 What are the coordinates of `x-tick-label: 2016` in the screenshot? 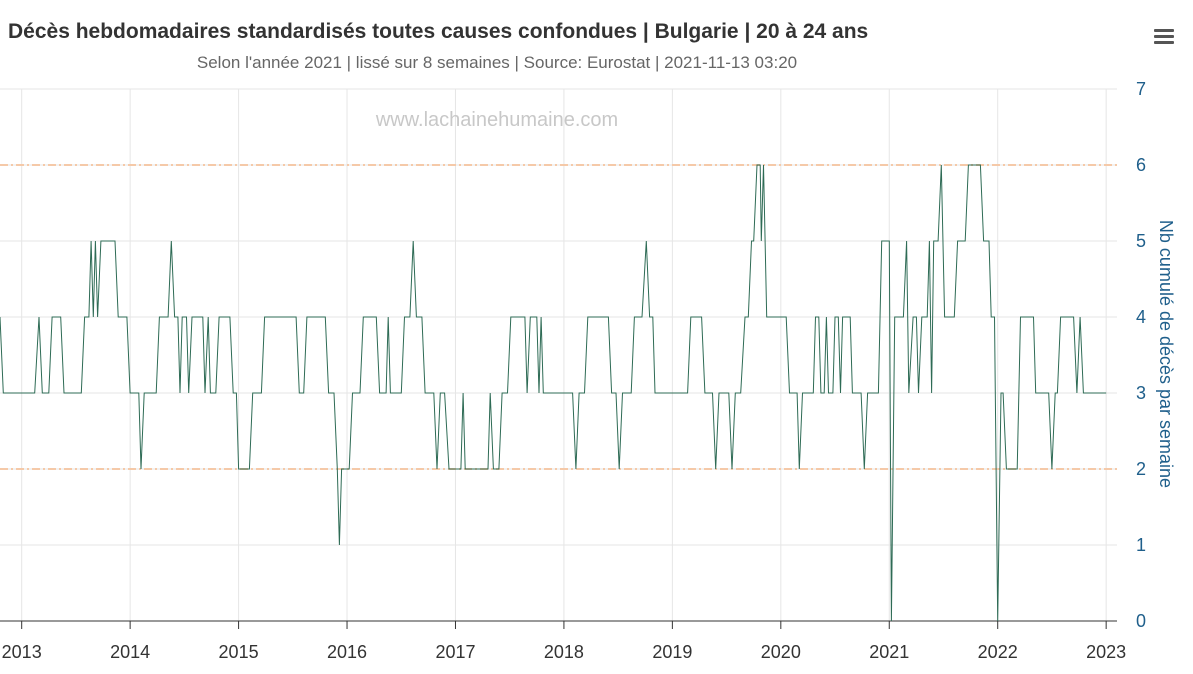 It's located at (347, 652).